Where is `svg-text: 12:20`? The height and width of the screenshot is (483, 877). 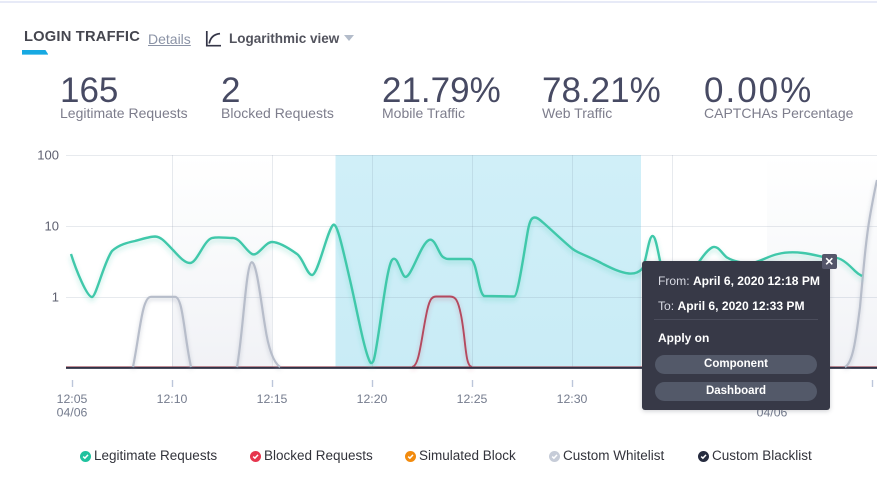 svg-text: 12:20 is located at coordinates (372, 399).